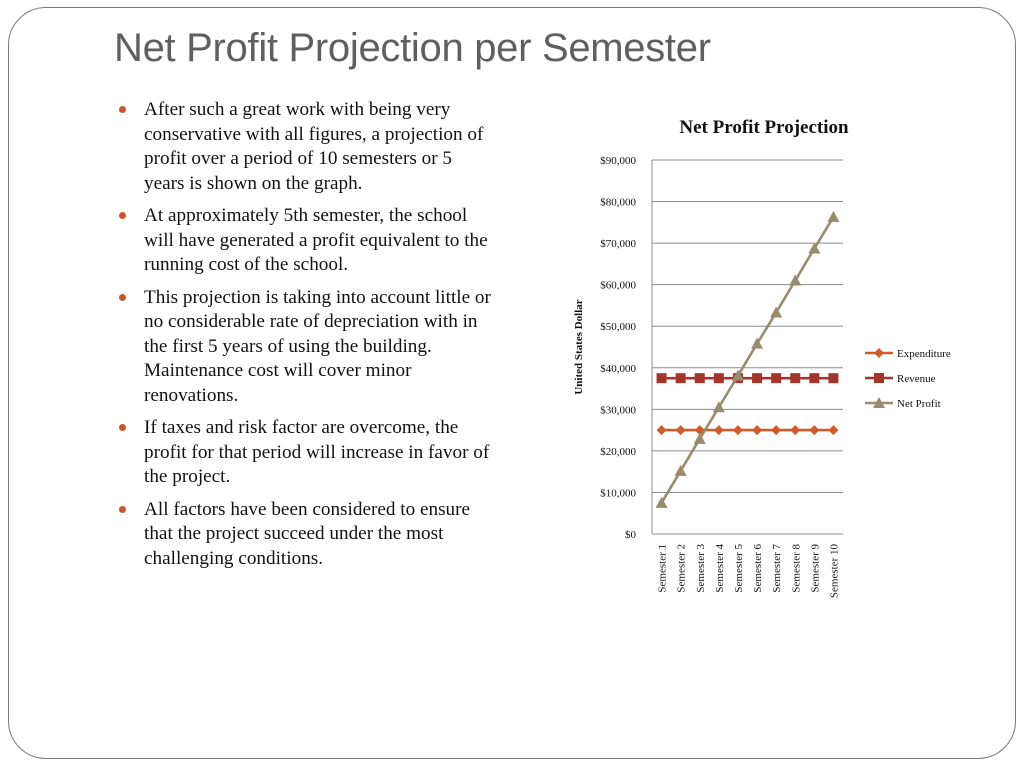  Describe the element at coordinates (701, 568) in the screenshot. I see `x-tick-label: Semester 3` at that location.